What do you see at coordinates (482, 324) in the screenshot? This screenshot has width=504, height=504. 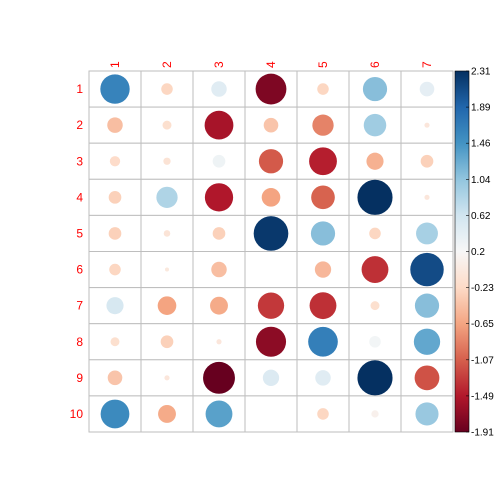 I see `colorbar-tick-label: -0.65` at bounding box center [482, 324].